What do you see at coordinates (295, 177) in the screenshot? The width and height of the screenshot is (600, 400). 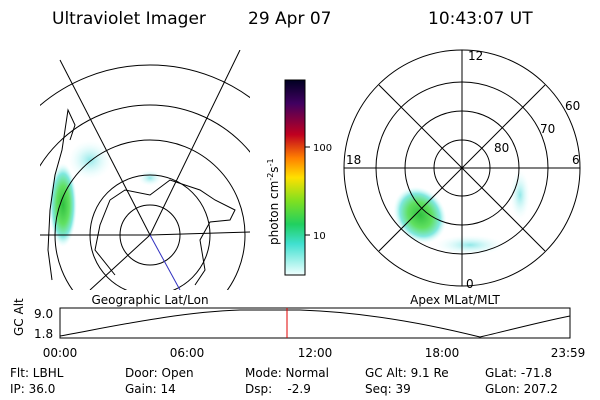 I see `colorbar` at bounding box center [295, 177].